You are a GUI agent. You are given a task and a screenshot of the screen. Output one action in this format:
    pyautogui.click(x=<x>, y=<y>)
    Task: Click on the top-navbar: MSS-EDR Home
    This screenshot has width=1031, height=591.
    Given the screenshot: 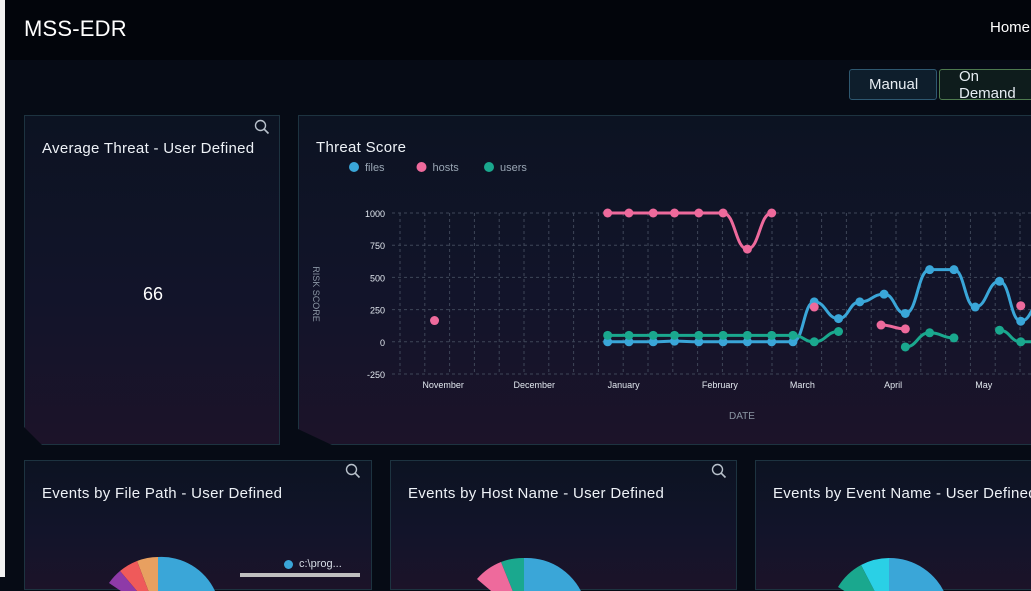 What is the action you would take?
    pyautogui.click(x=518, y=30)
    